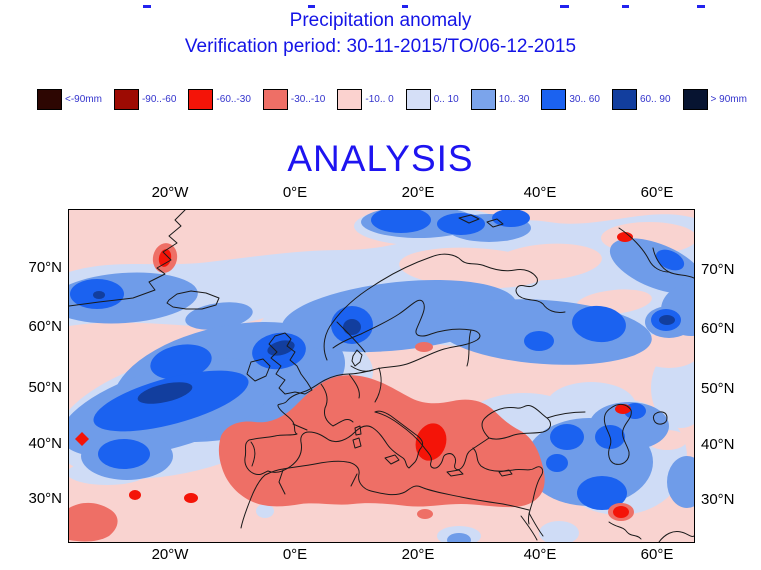 The width and height of the screenshot is (761, 570). I want to click on legend-label: -10.. 0, so click(379, 99).